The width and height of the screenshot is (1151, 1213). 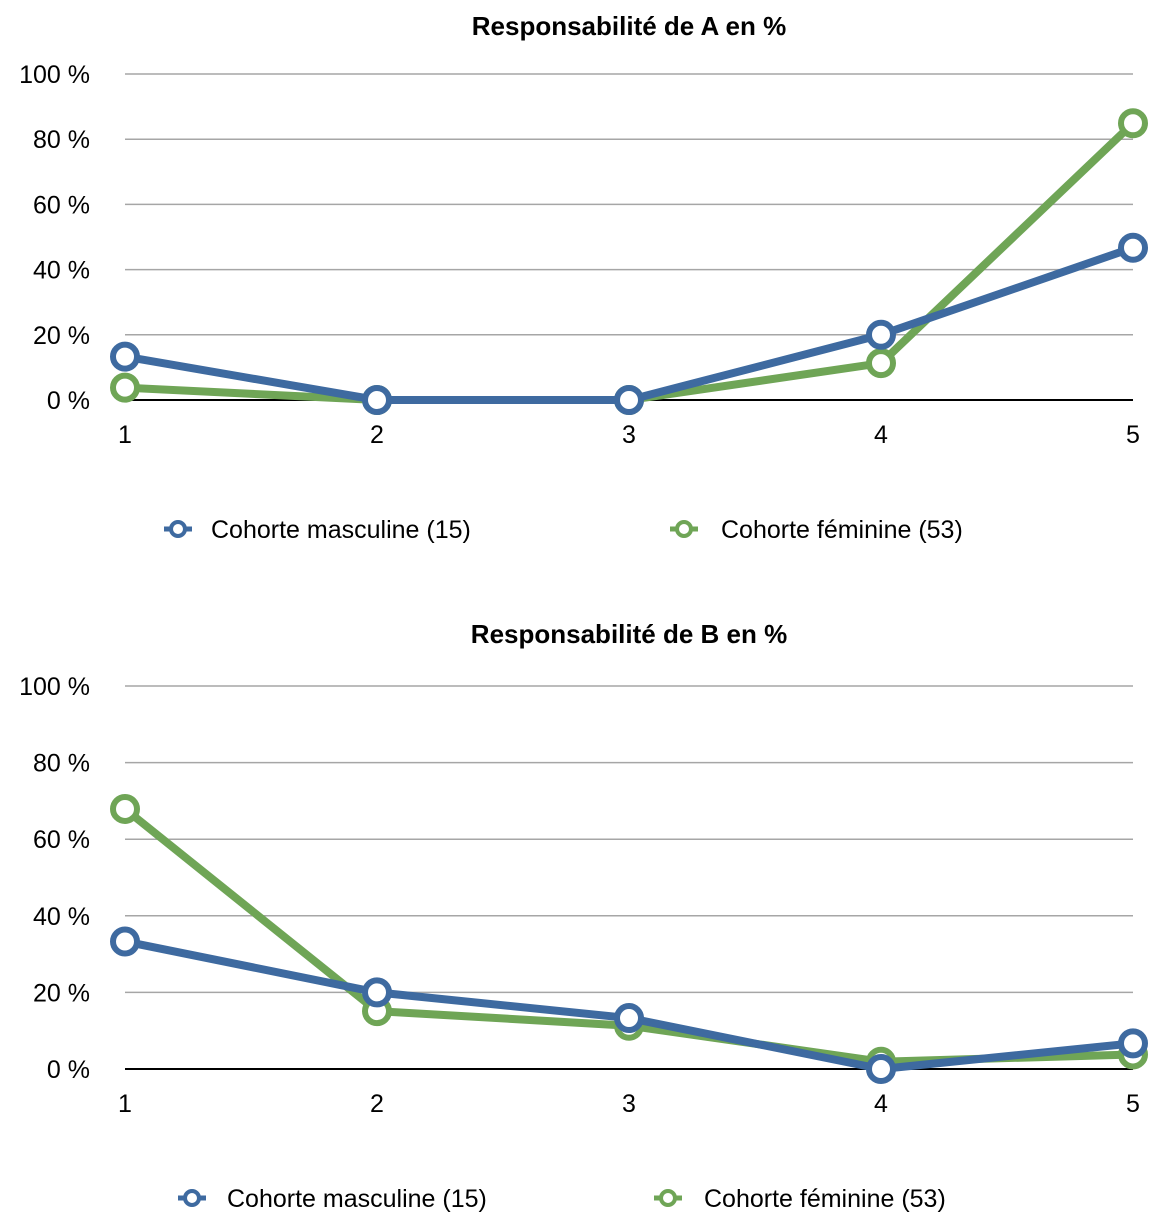 What do you see at coordinates (629, 634) in the screenshot?
I see `chart-title: Responsabilité de B en %` at bounding box center [629, 634].